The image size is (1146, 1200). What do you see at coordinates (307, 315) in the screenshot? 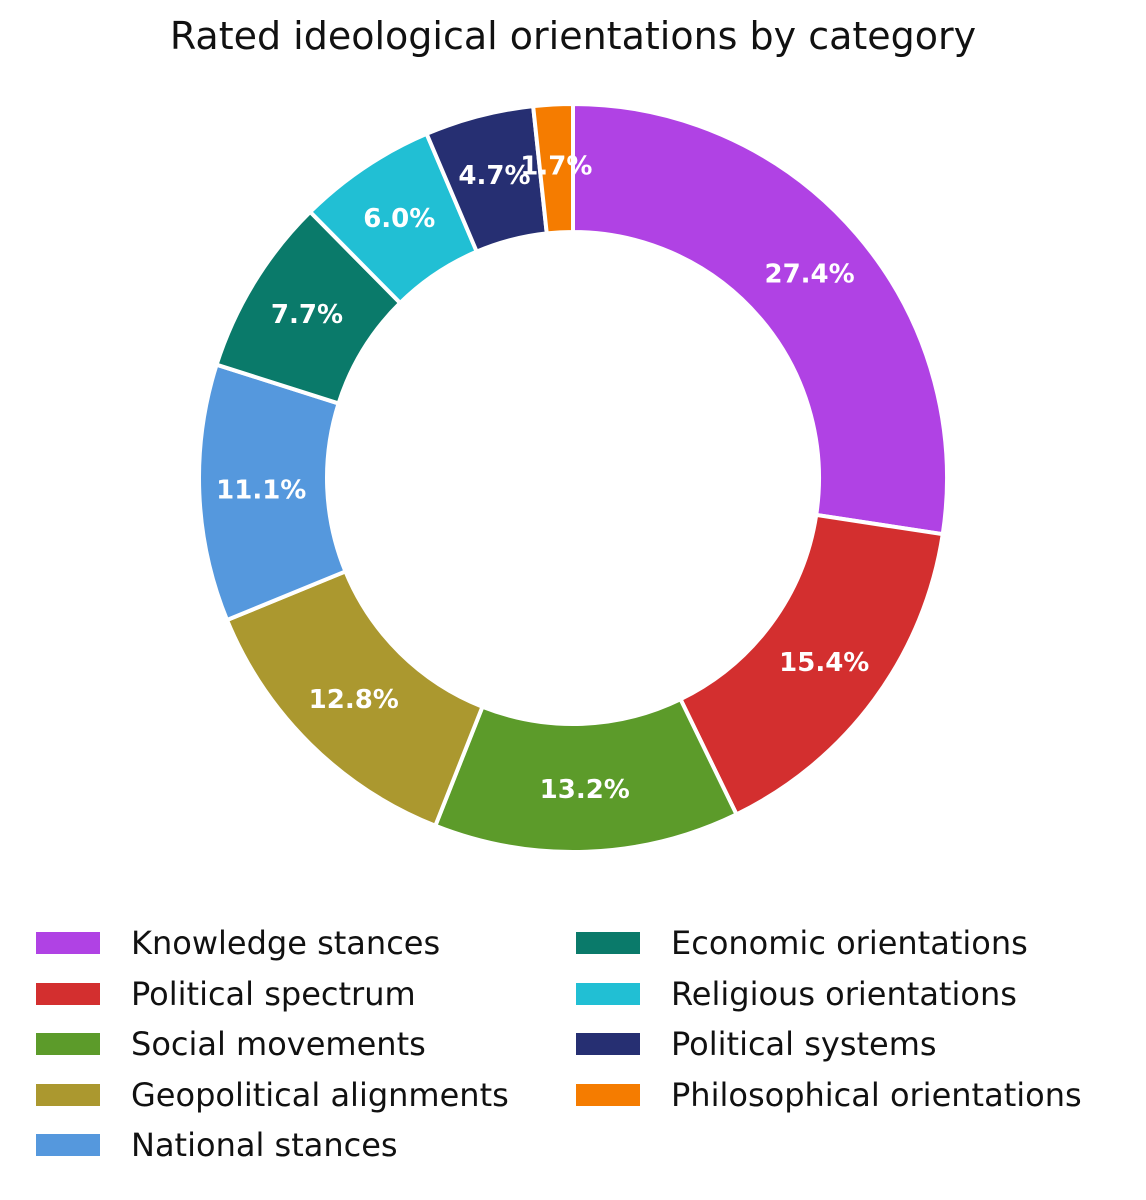
I see `slice-percent-label-6: 7.7%` at bounding box center [307, 315].